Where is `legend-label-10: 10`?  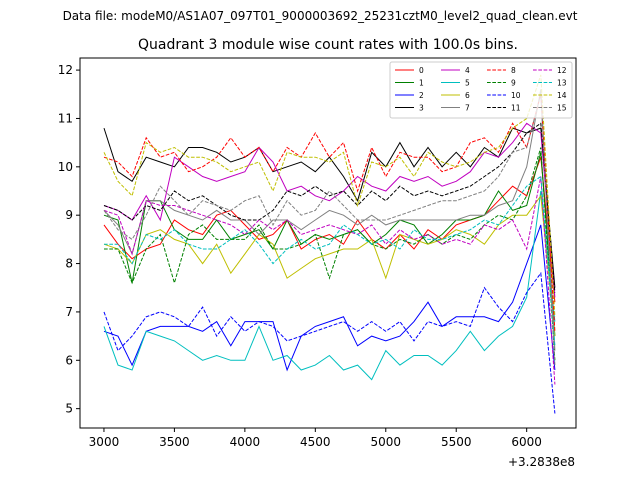
legend-label-10: 10 is located at coordinates (516, 95).